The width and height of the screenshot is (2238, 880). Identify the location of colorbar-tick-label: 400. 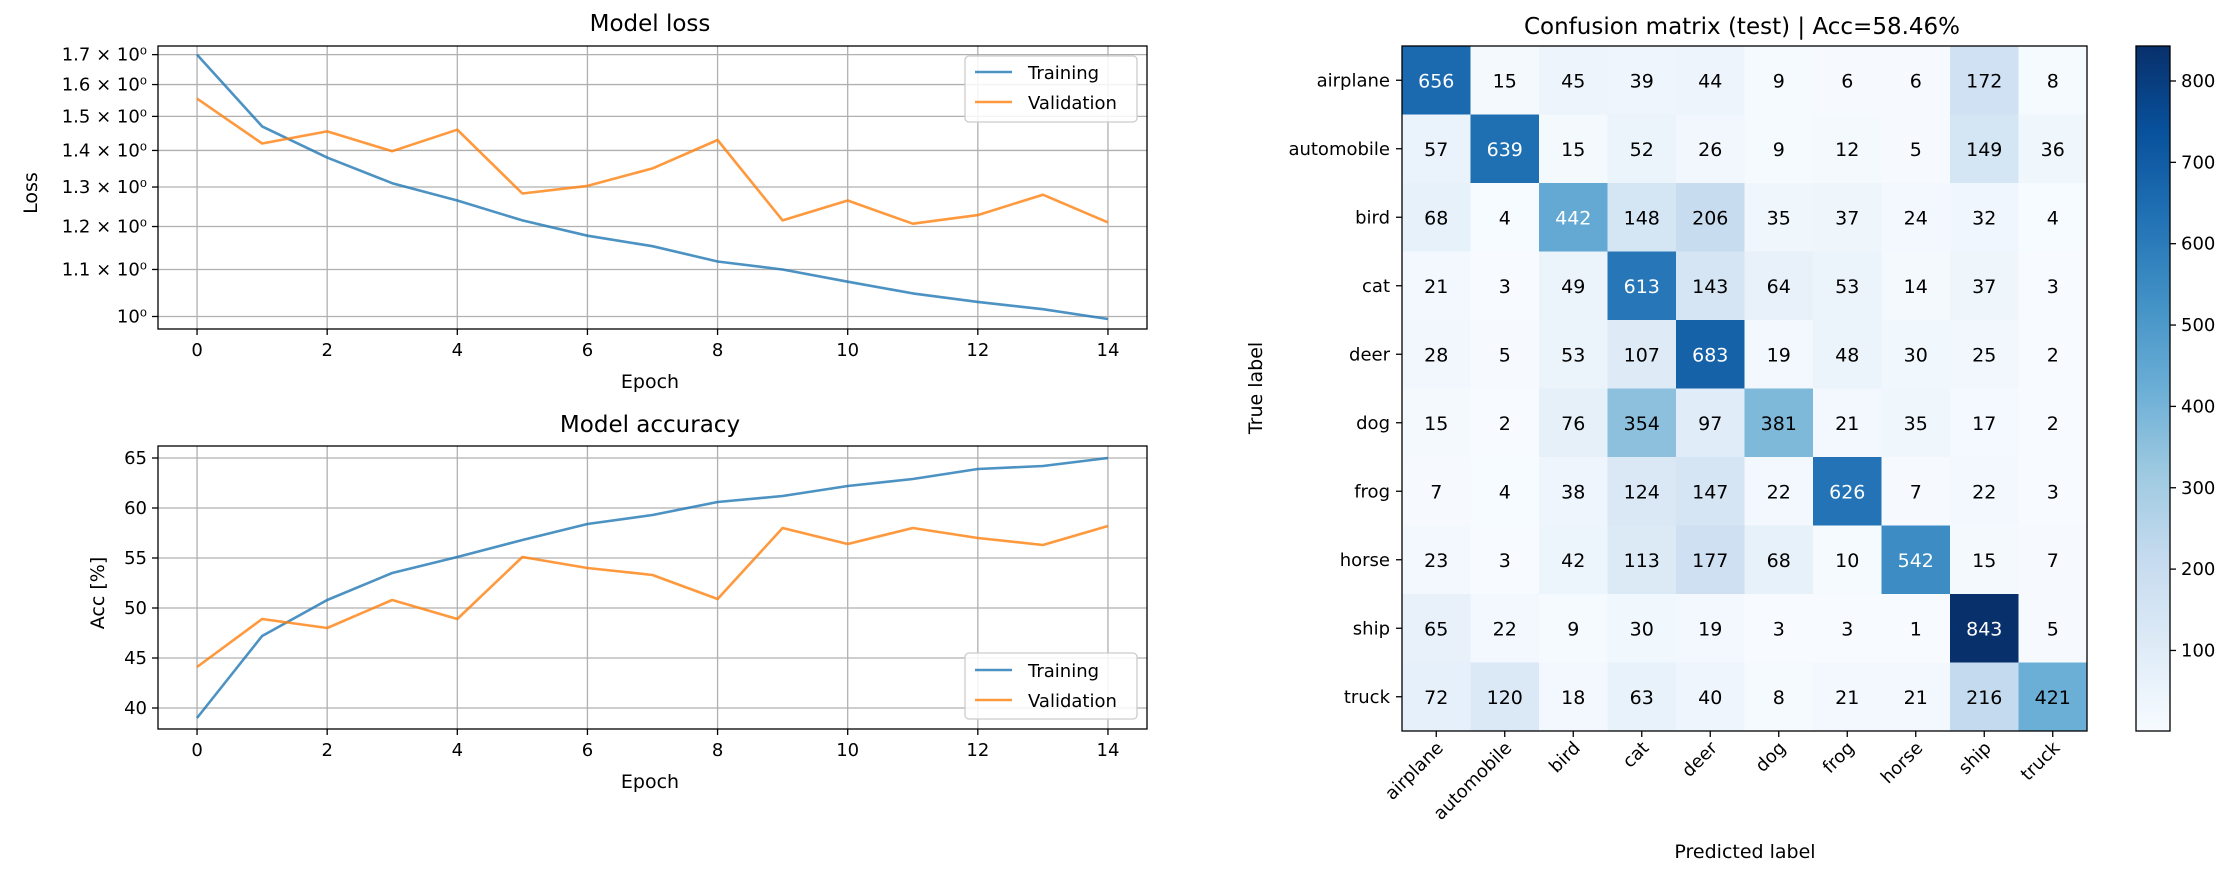
(2198, 406).